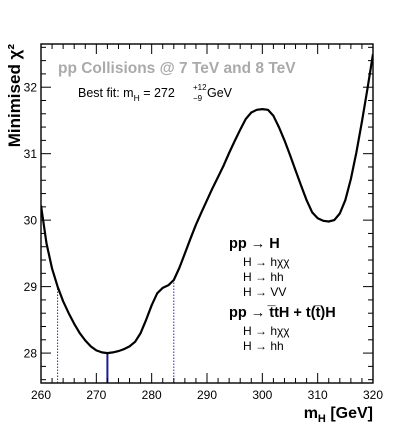  I want to click on x-tick-label: 320, so click(373, 395).